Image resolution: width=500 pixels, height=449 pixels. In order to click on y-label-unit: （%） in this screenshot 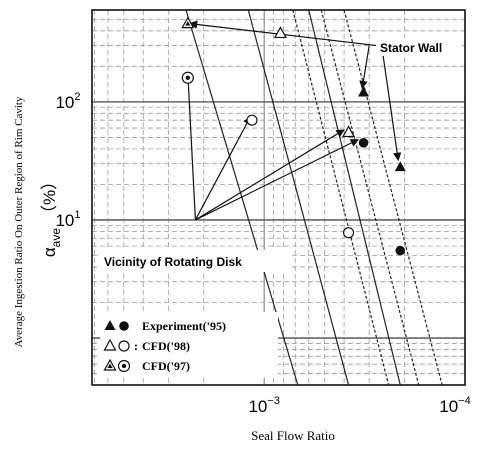, I will do `click(49, 197)`.